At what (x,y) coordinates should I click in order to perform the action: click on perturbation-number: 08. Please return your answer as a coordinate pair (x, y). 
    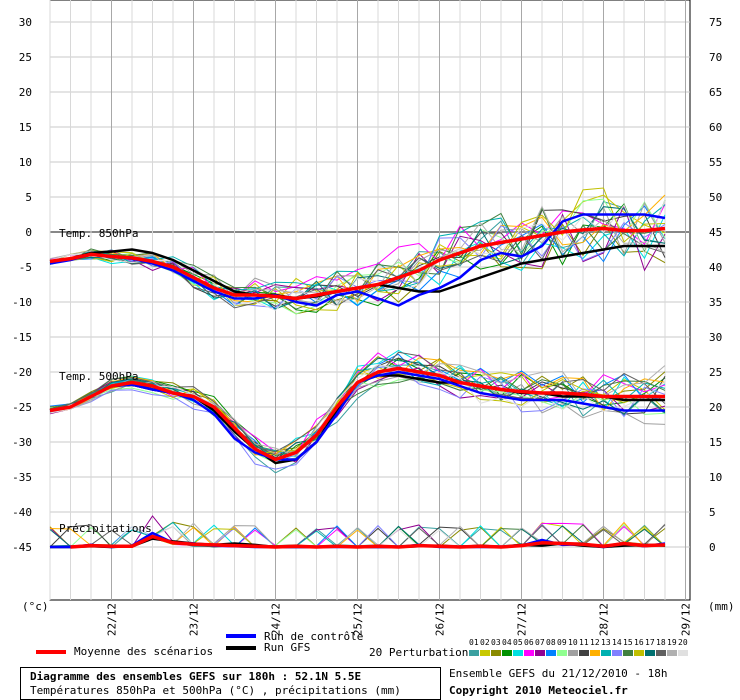
    Looking at the image, I should click on (551, 642).